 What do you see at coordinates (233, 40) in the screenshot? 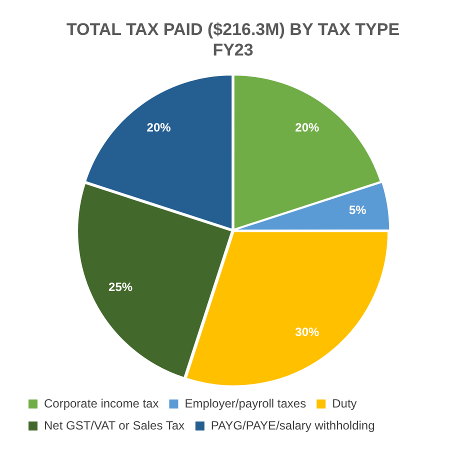
I see `chart-title: TOTAL TAX PAID ($216.3M) BY TAX TYPE FY23` at bounding box center [233, 40].